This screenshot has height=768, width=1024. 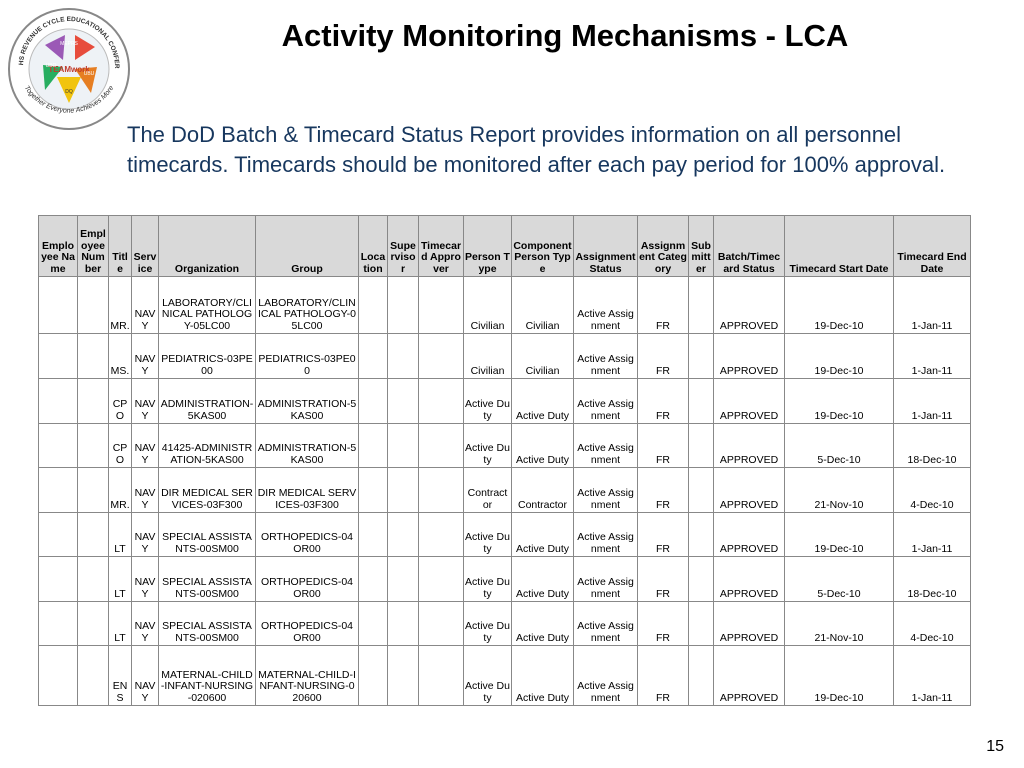 I want to click on logo-tag: MEPRS, so click(x=69, y=44).